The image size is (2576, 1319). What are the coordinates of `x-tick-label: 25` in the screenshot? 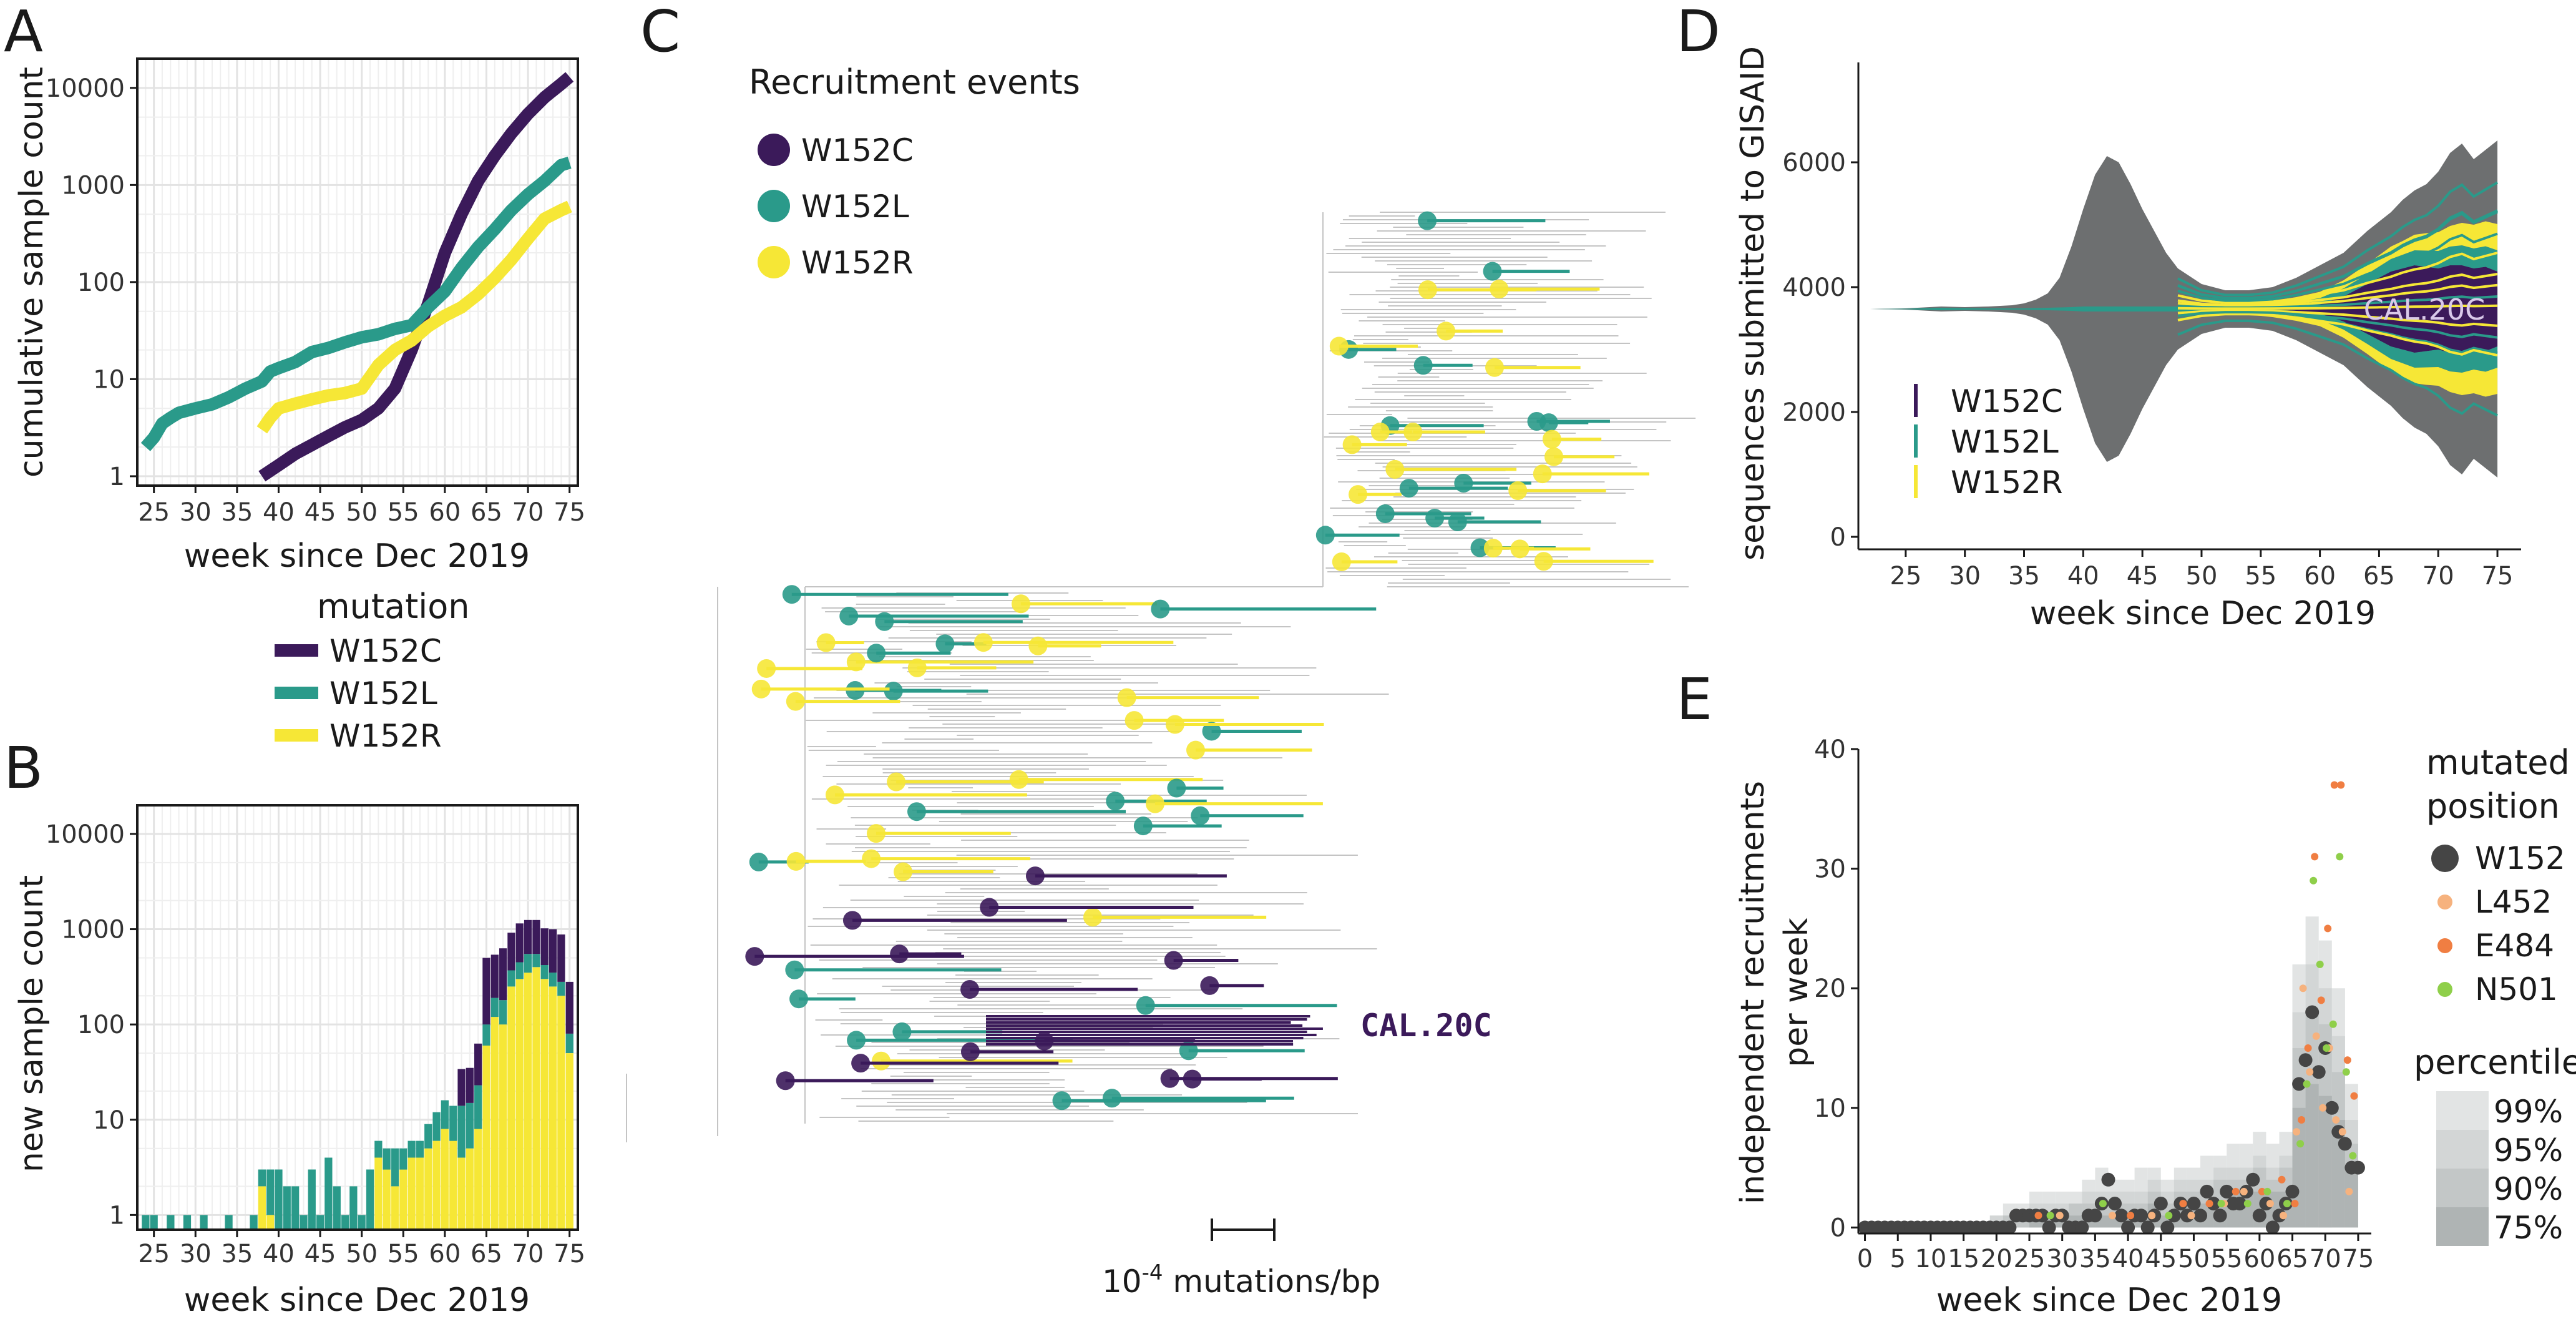 It's located at (154, 512).